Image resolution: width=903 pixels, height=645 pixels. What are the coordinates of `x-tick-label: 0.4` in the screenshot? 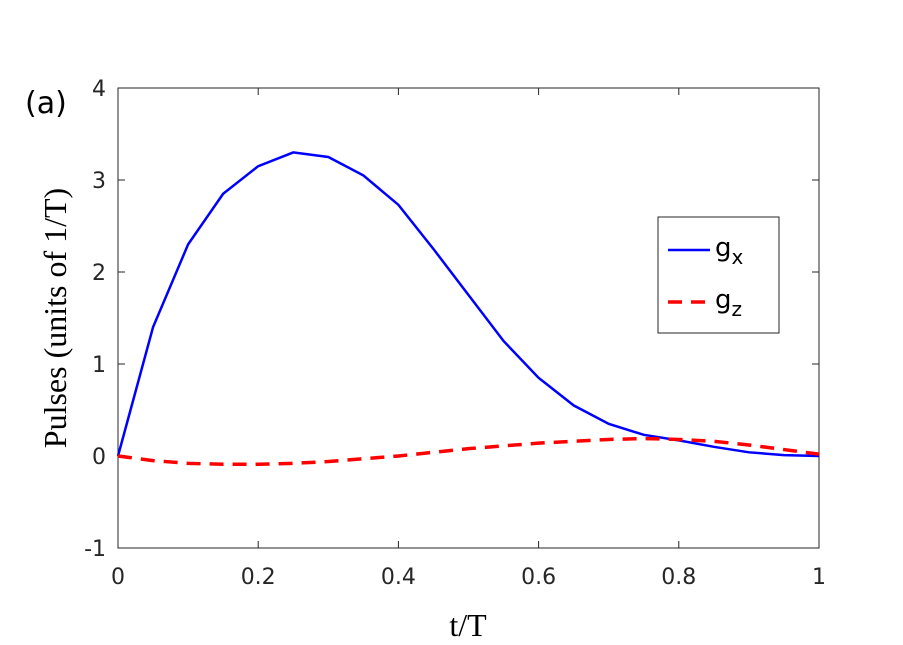 It's located at (398, 577).